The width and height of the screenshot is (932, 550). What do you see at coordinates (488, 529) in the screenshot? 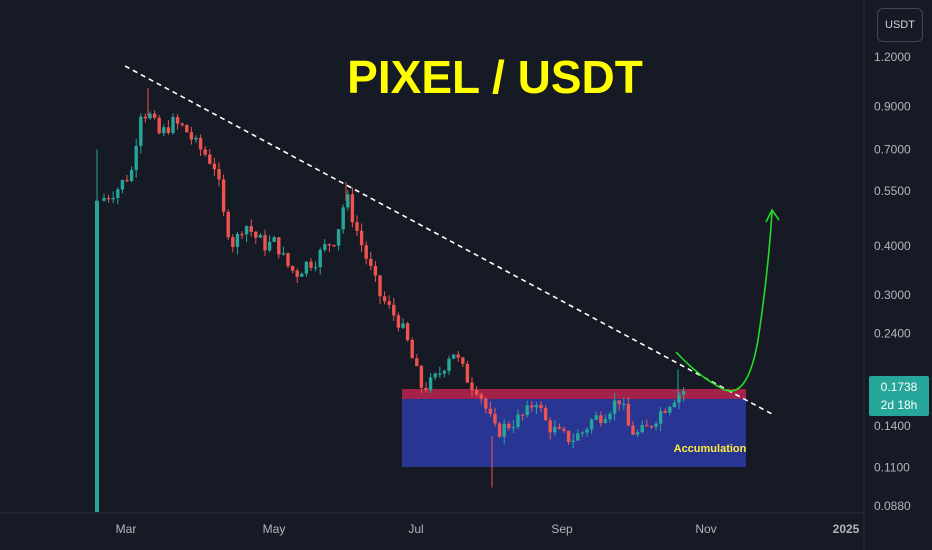
I see `time-axis: Mar May Jul Sep Nov 2025` at bounding box center [488, 529].